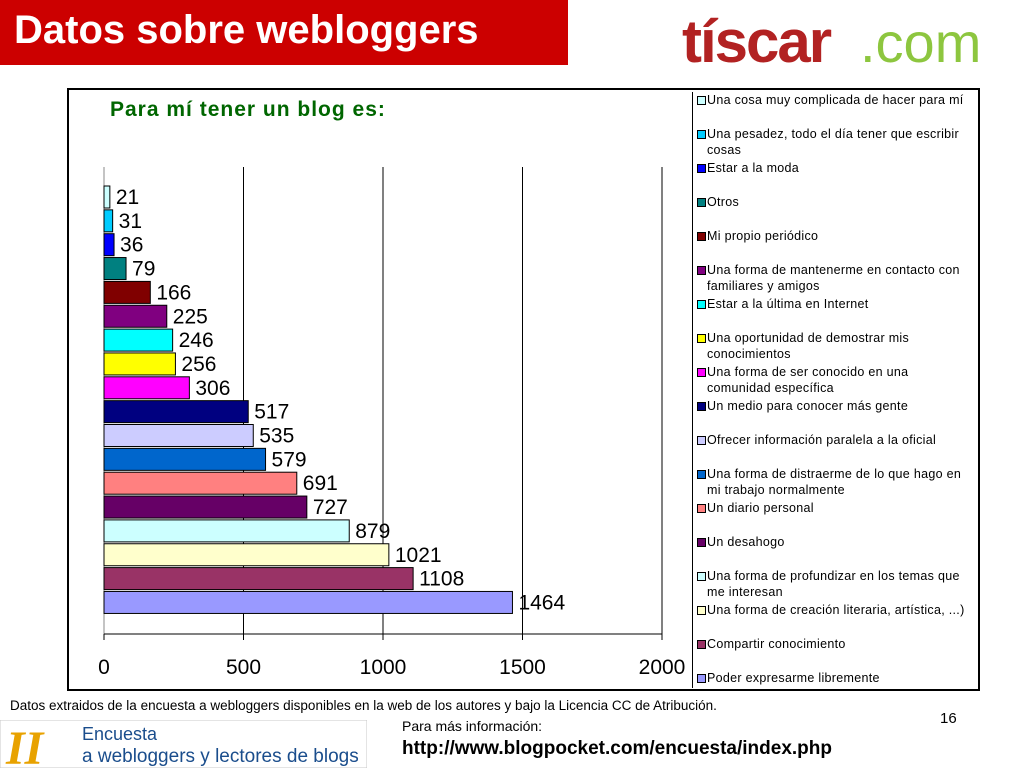 This screenshot has height=768, width=1024. What do you see at coordinates (833, 236) in the screenshot?
I see `legend-item: Mi propio periódico` at bounding box center [833, 236].